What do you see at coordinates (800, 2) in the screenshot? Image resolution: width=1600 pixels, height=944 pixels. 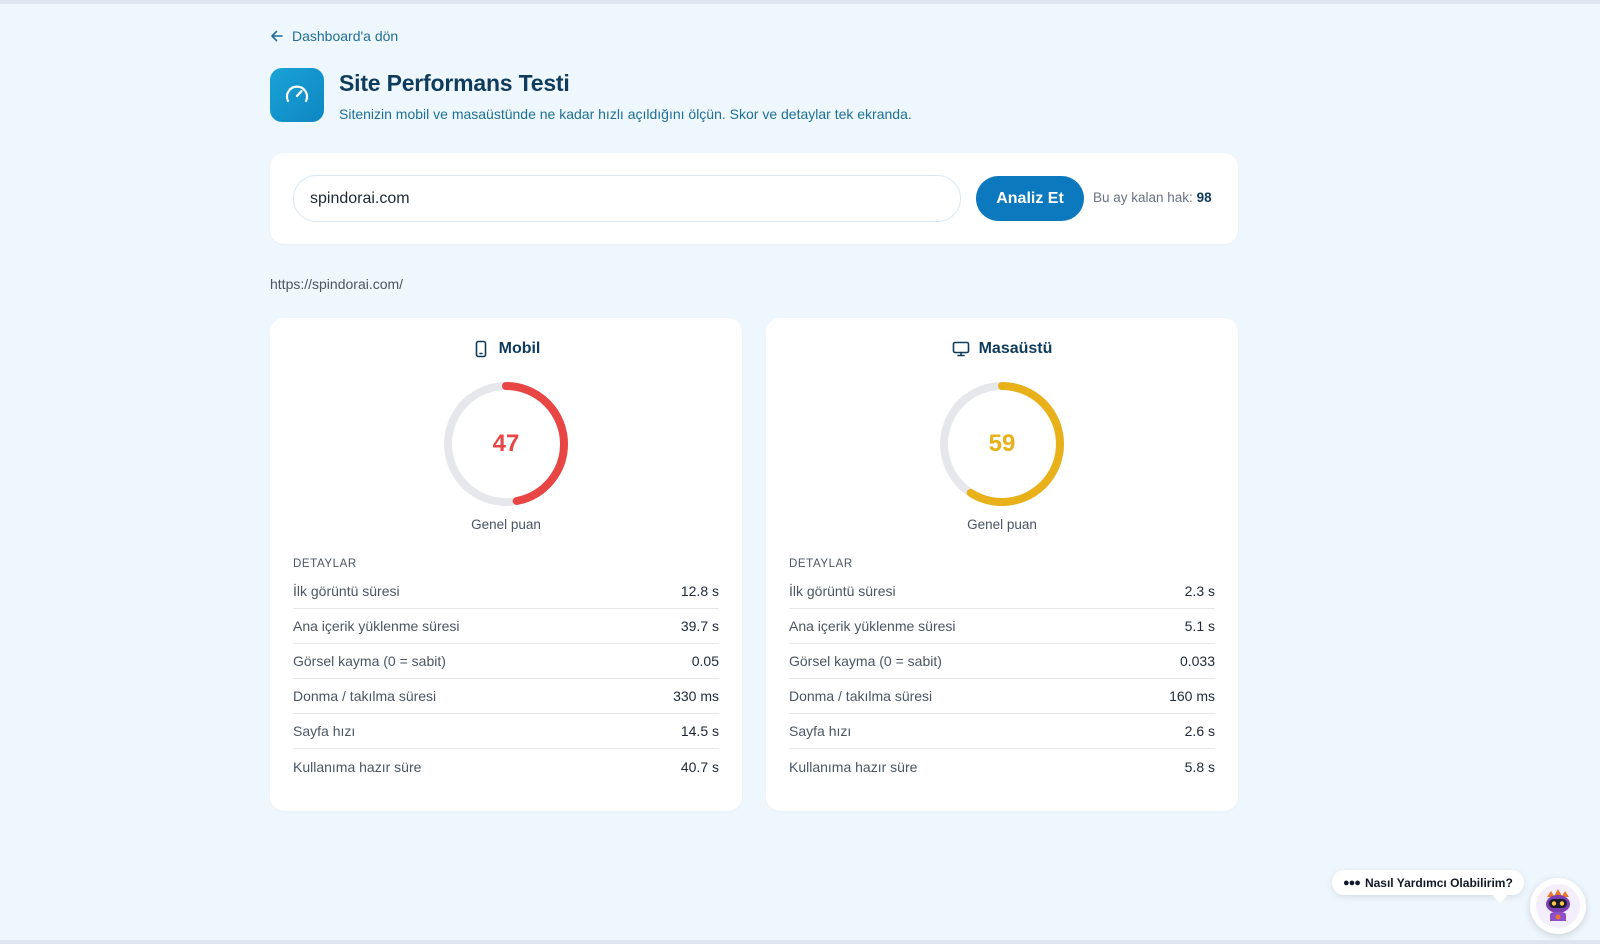 I see `top-border` at bounding box center [800, 2].